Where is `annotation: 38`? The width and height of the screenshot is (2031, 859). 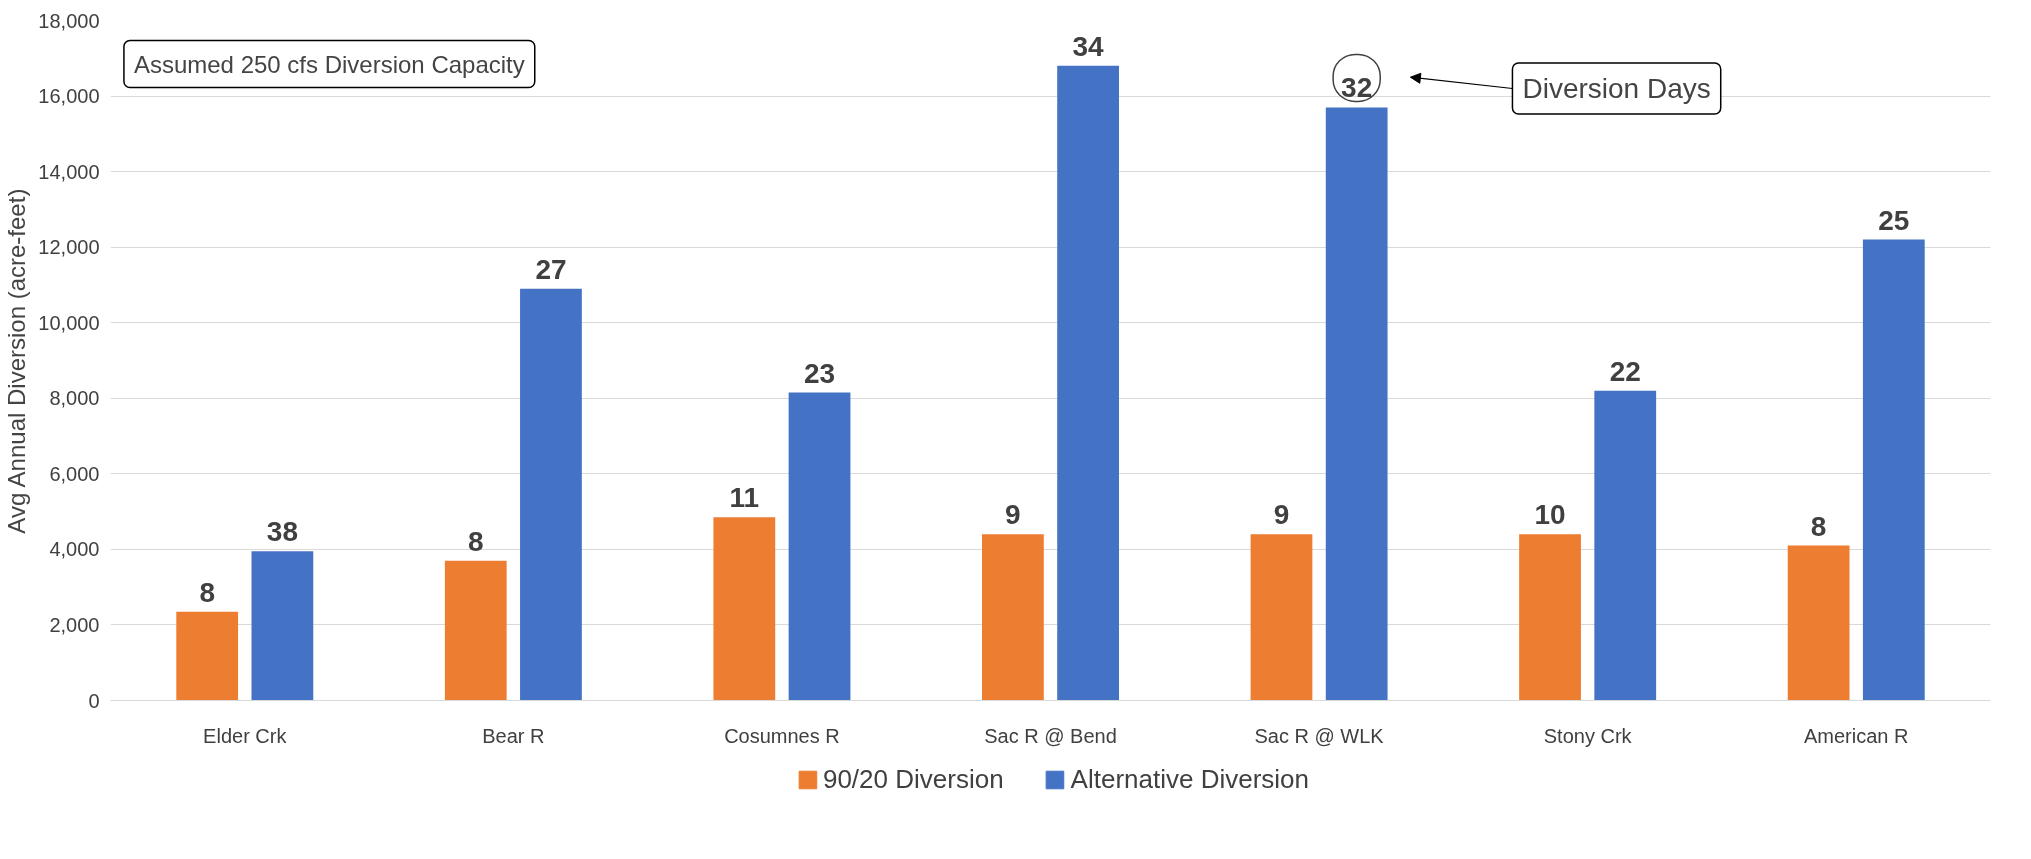 annotation: 38 is located at coordinates (282, 532).